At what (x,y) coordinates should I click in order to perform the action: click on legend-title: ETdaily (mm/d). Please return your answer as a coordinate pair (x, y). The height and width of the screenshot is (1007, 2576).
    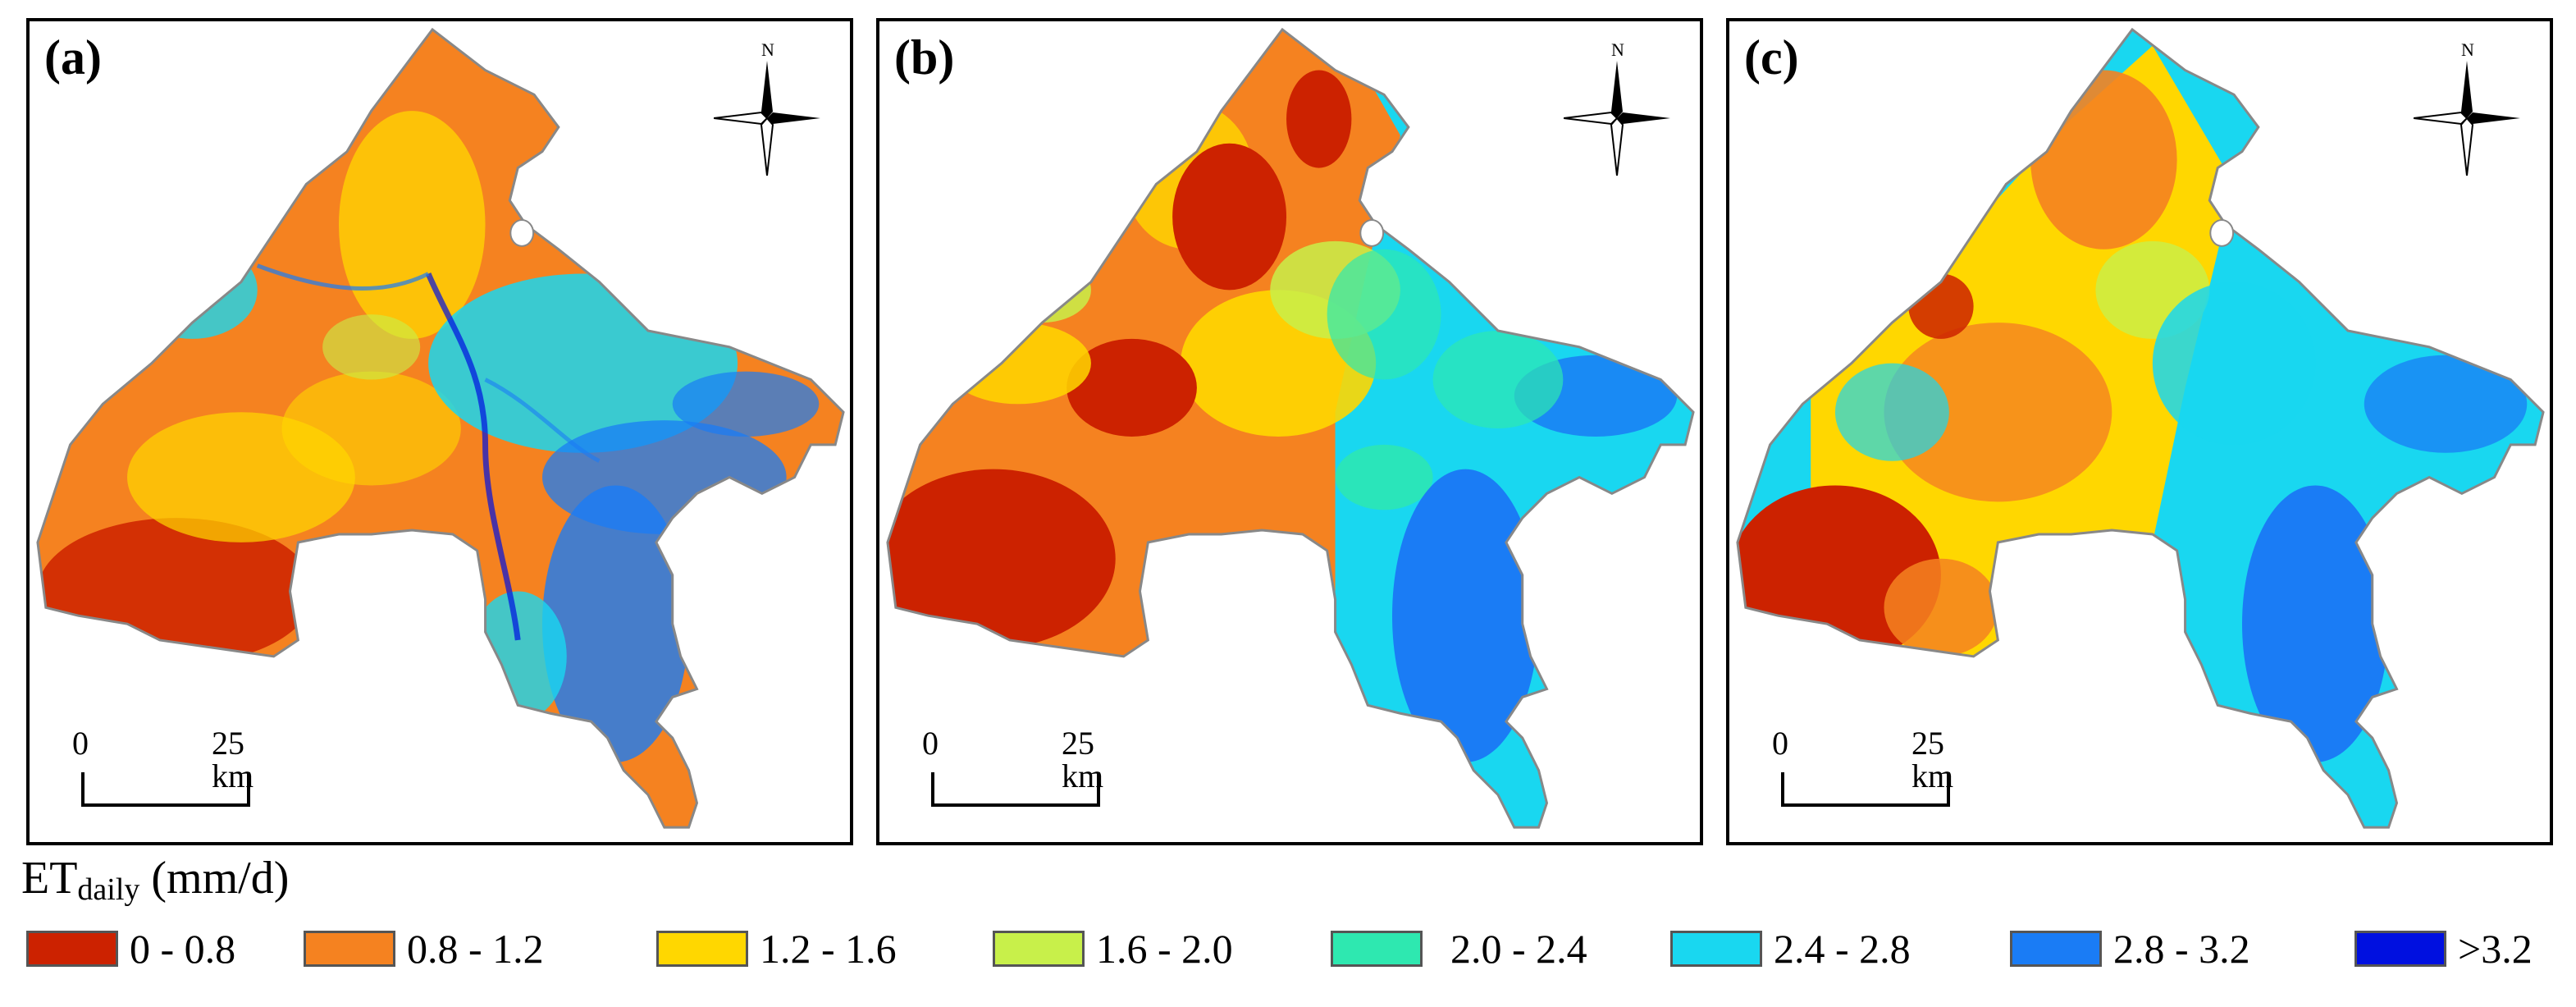
    Looking at the image, I should click on (155, 880).